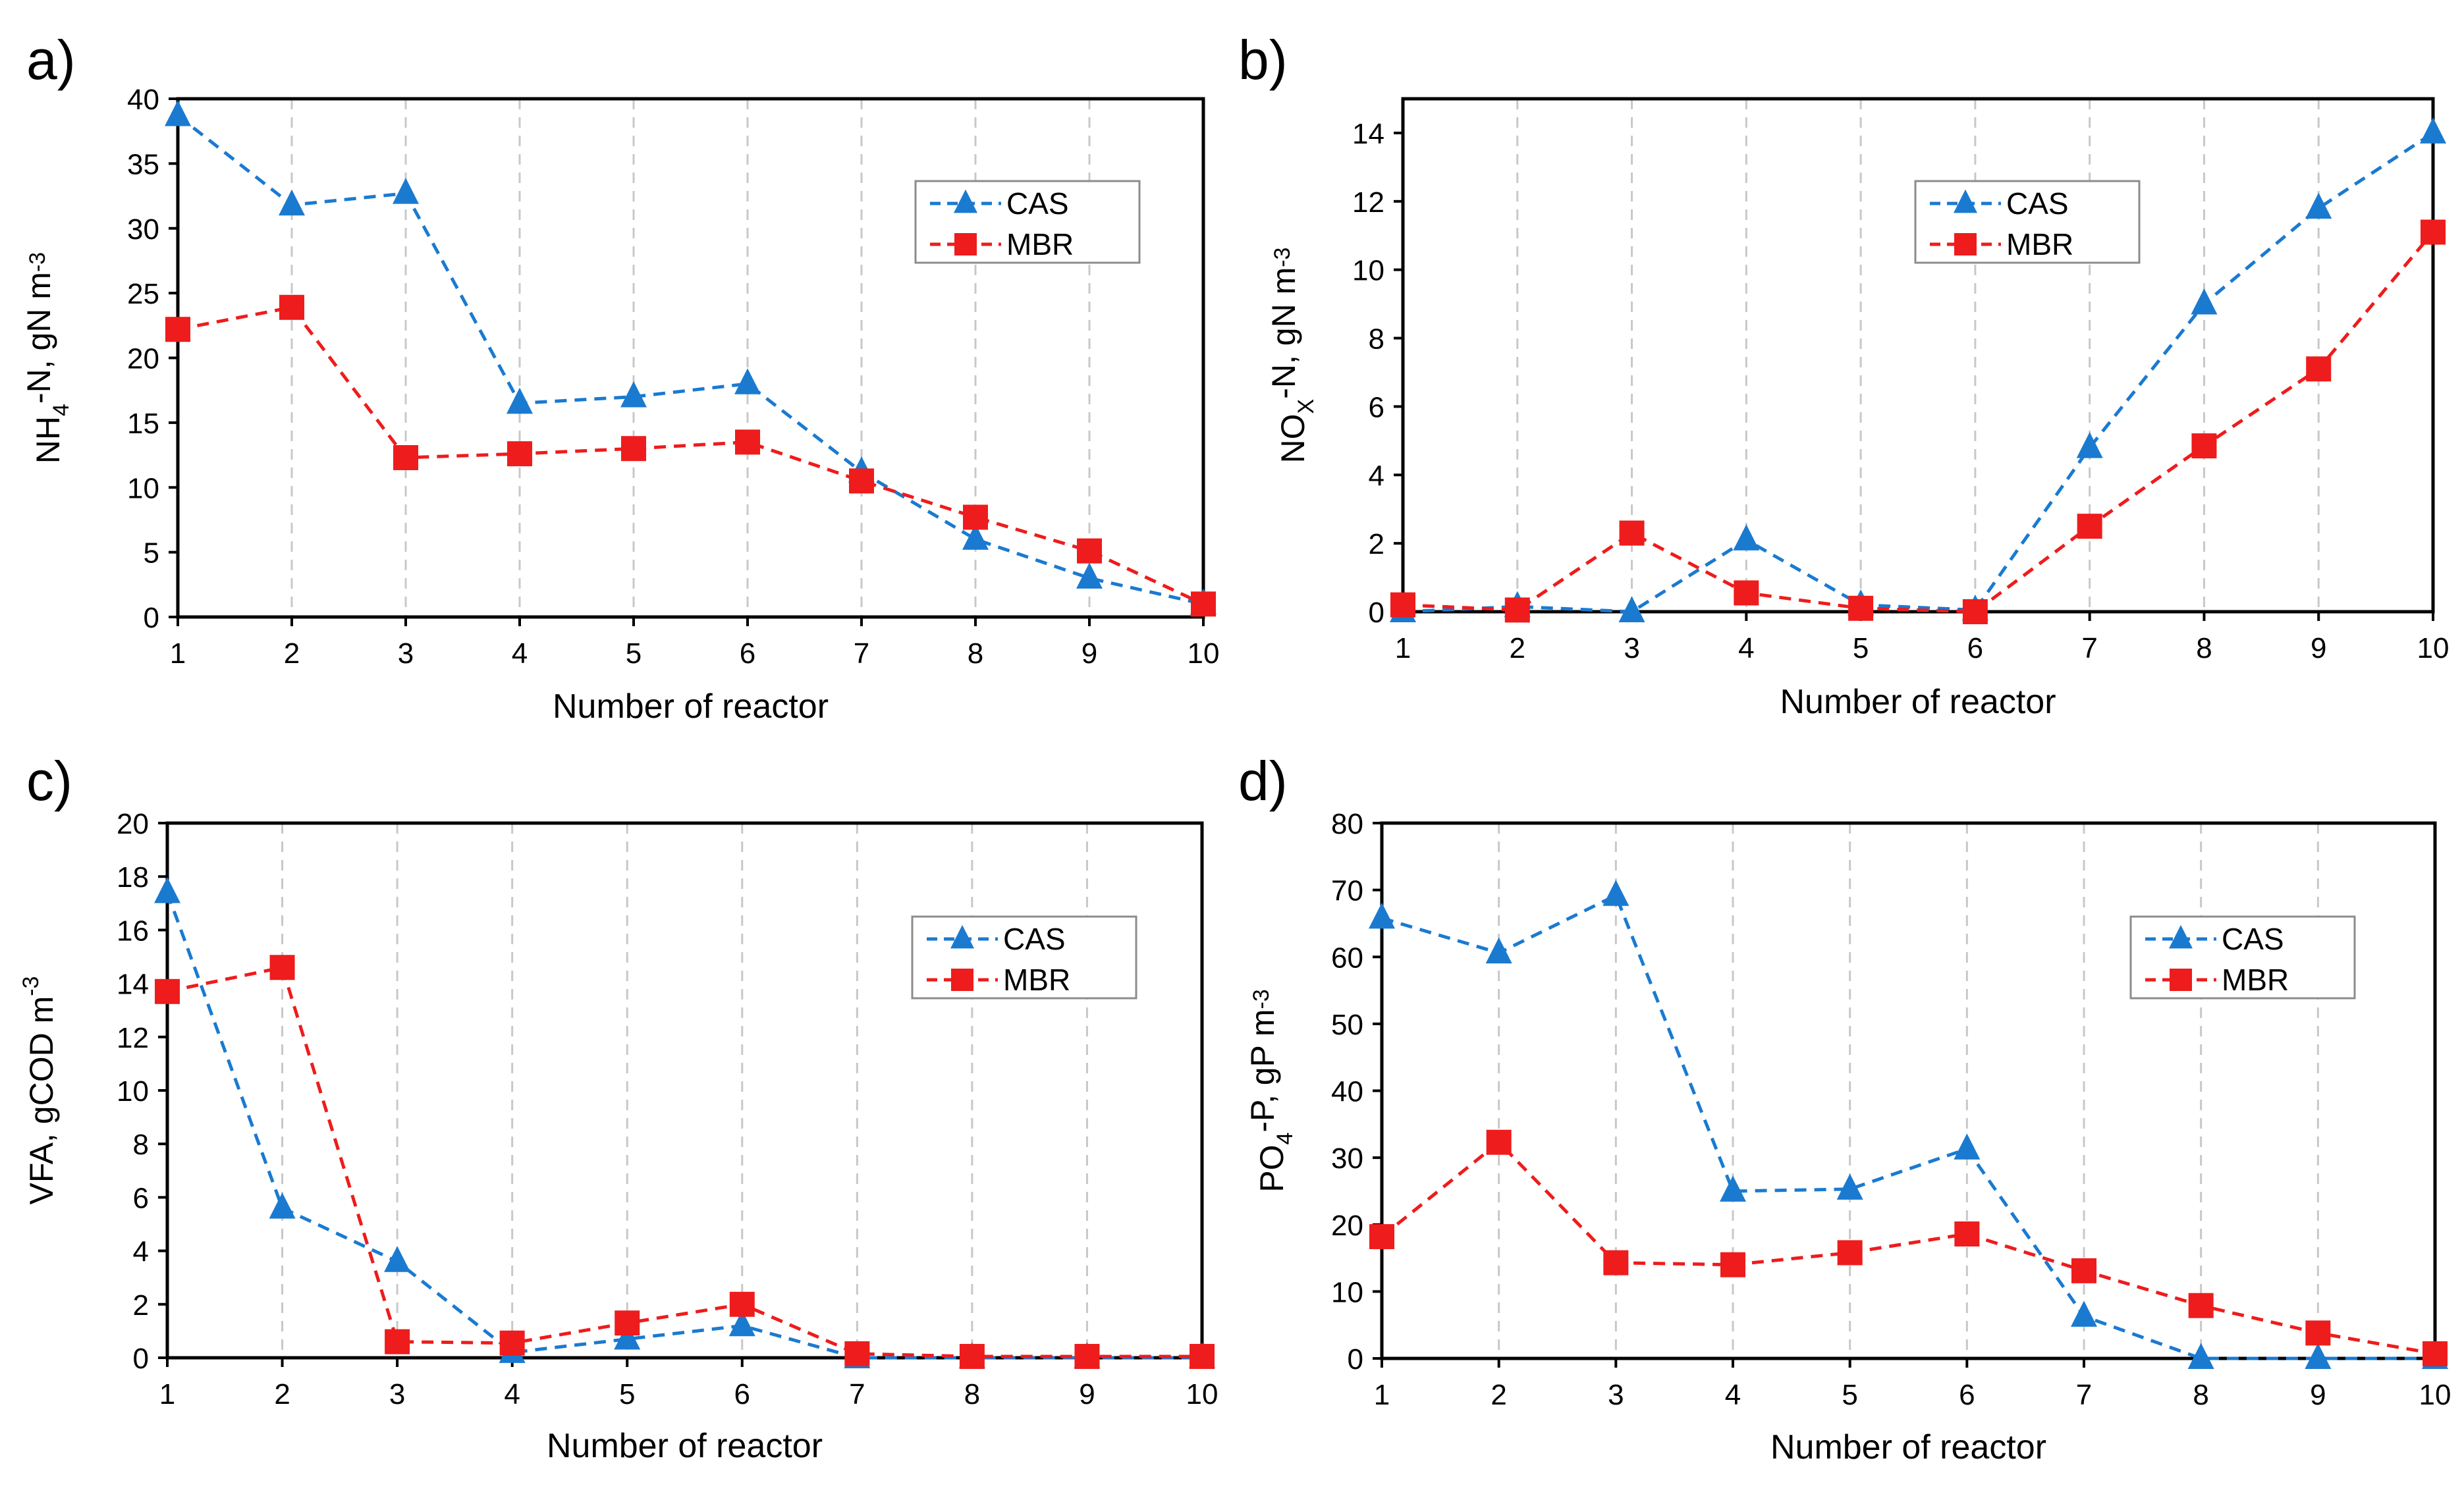 The image size is (2464, 1500). Describe the element at coordinates (133, 931) in the screenshot. I see `y-tick-label: 16` at that location.